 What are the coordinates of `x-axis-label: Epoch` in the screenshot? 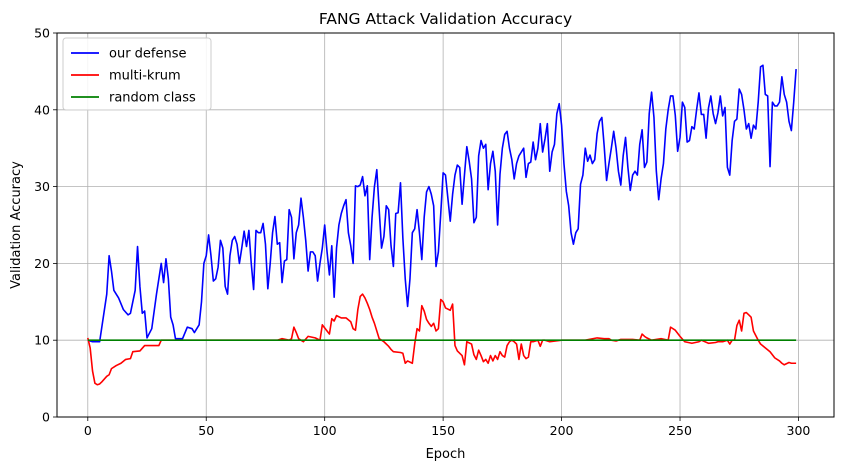 It's located at (446, 454).